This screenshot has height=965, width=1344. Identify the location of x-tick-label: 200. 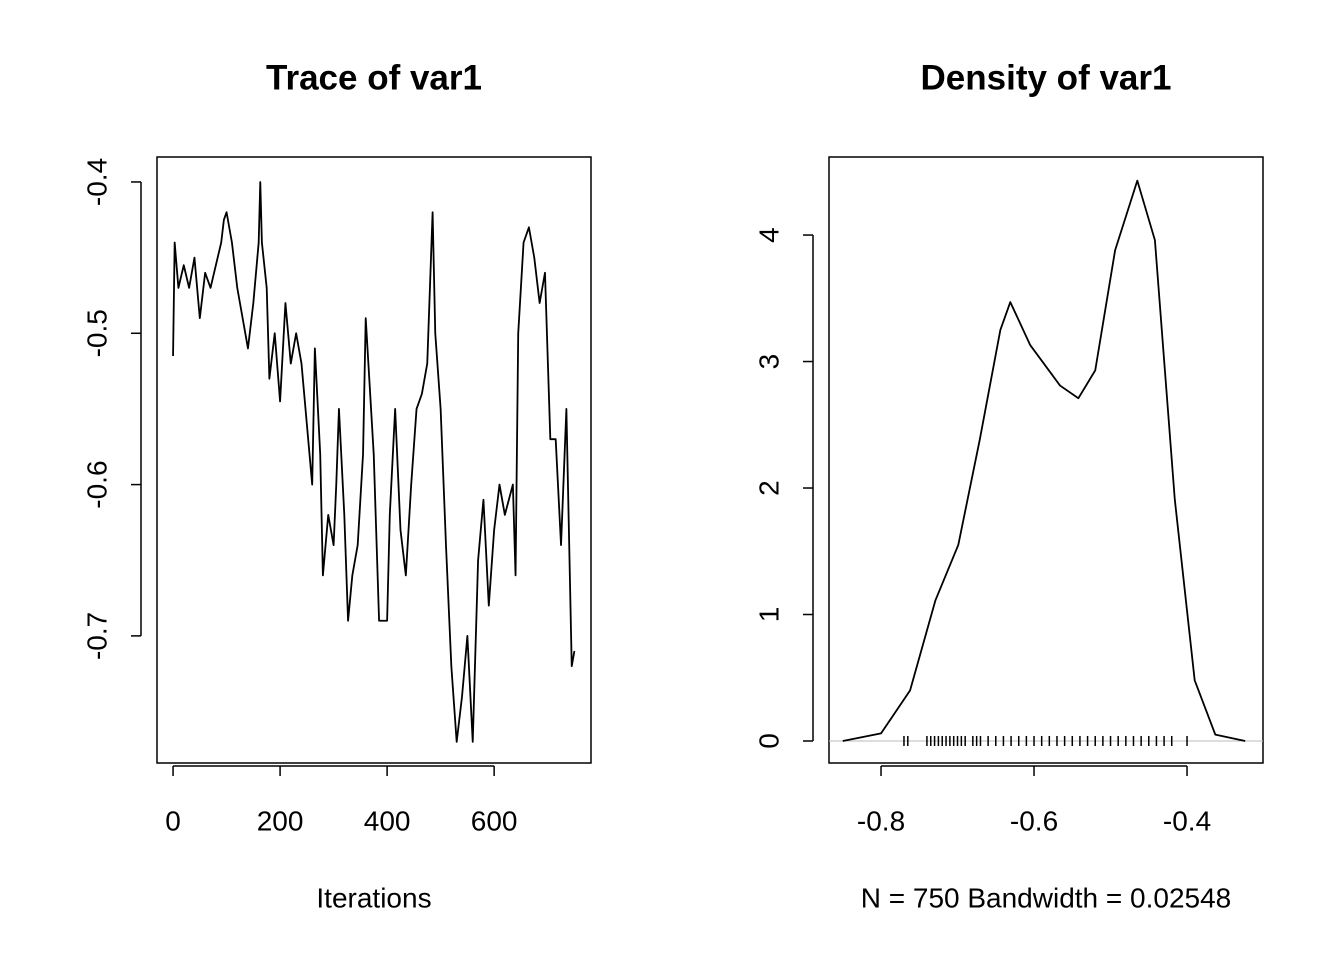
(280, 820).